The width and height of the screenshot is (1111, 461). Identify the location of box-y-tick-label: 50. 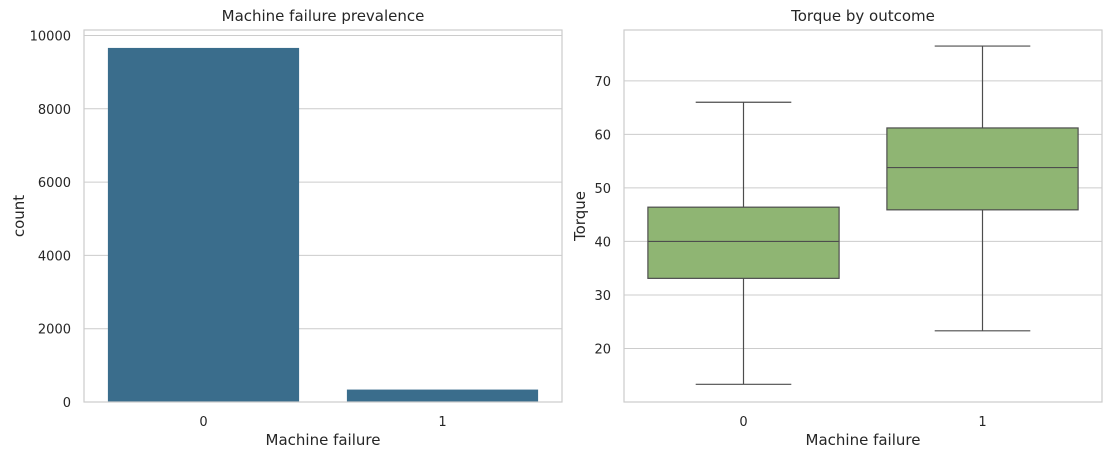
(602, 189).